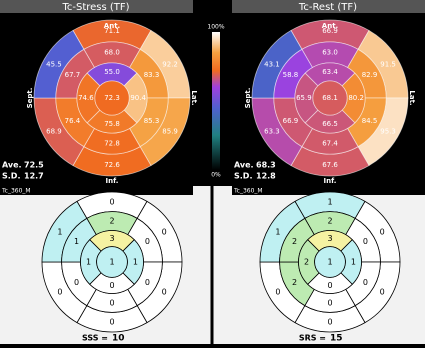 The image size is (425, 348). Describe the element at coordinates (388, 64) in the screenshot. I see `segment-value: 91.5` at that location.